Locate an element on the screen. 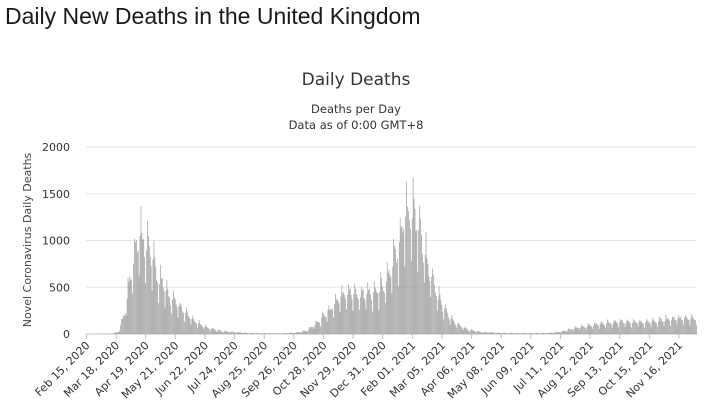 Image resolution: width=716 pixels, height=417 pixels. page-title: Daily New Deaths in the United Kingdom is located at coordinates (213, 16).